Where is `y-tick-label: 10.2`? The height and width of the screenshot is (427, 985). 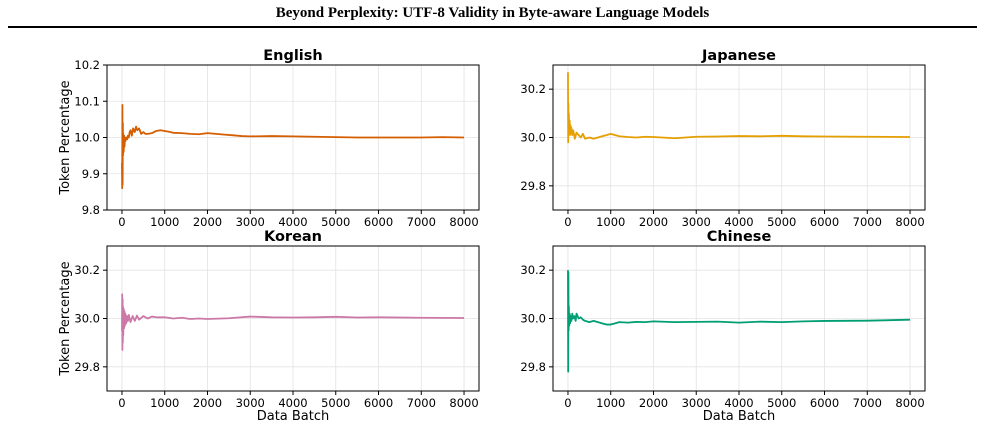 y-tick-label: 10.2 is located at coordinates (87, 65).